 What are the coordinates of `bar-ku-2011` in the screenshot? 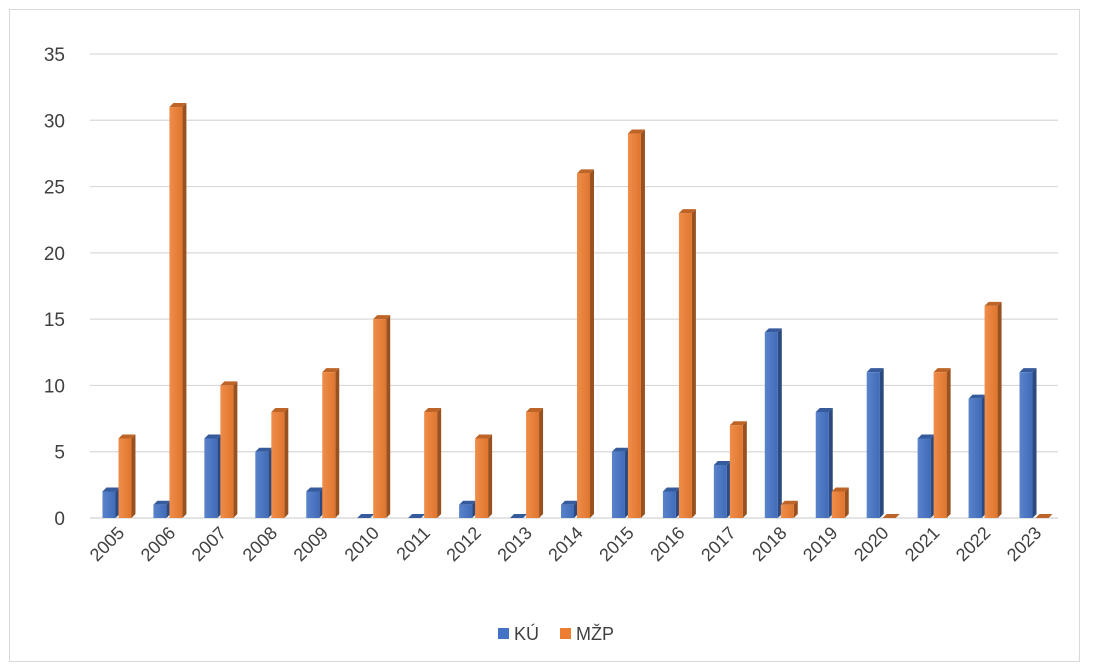 It's located at (417, 516).